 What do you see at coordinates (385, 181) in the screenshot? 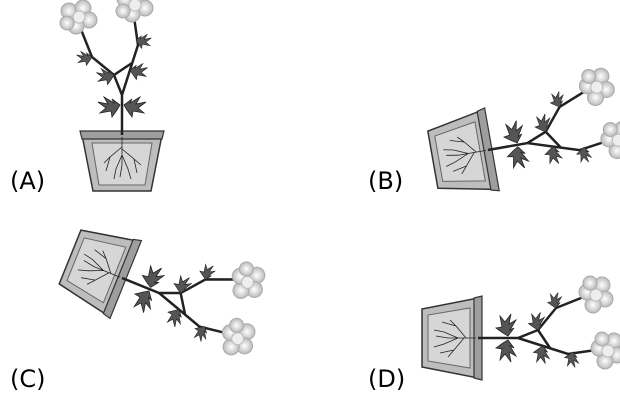
I see `label-b: (B)` at bounding box center [385, 181].